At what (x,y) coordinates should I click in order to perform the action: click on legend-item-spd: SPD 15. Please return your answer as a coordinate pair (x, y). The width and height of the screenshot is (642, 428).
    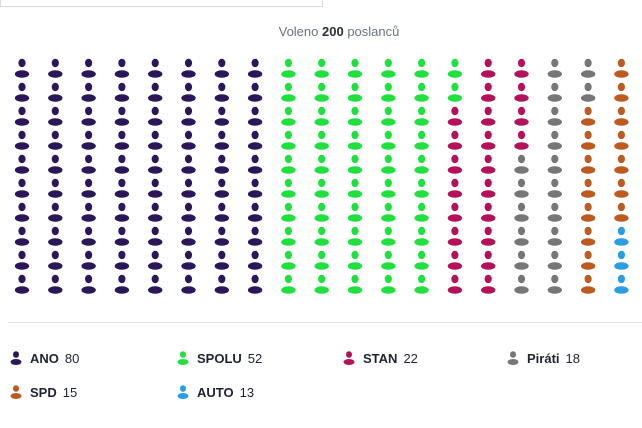
    Looking at the image, I should click on (43, 392).